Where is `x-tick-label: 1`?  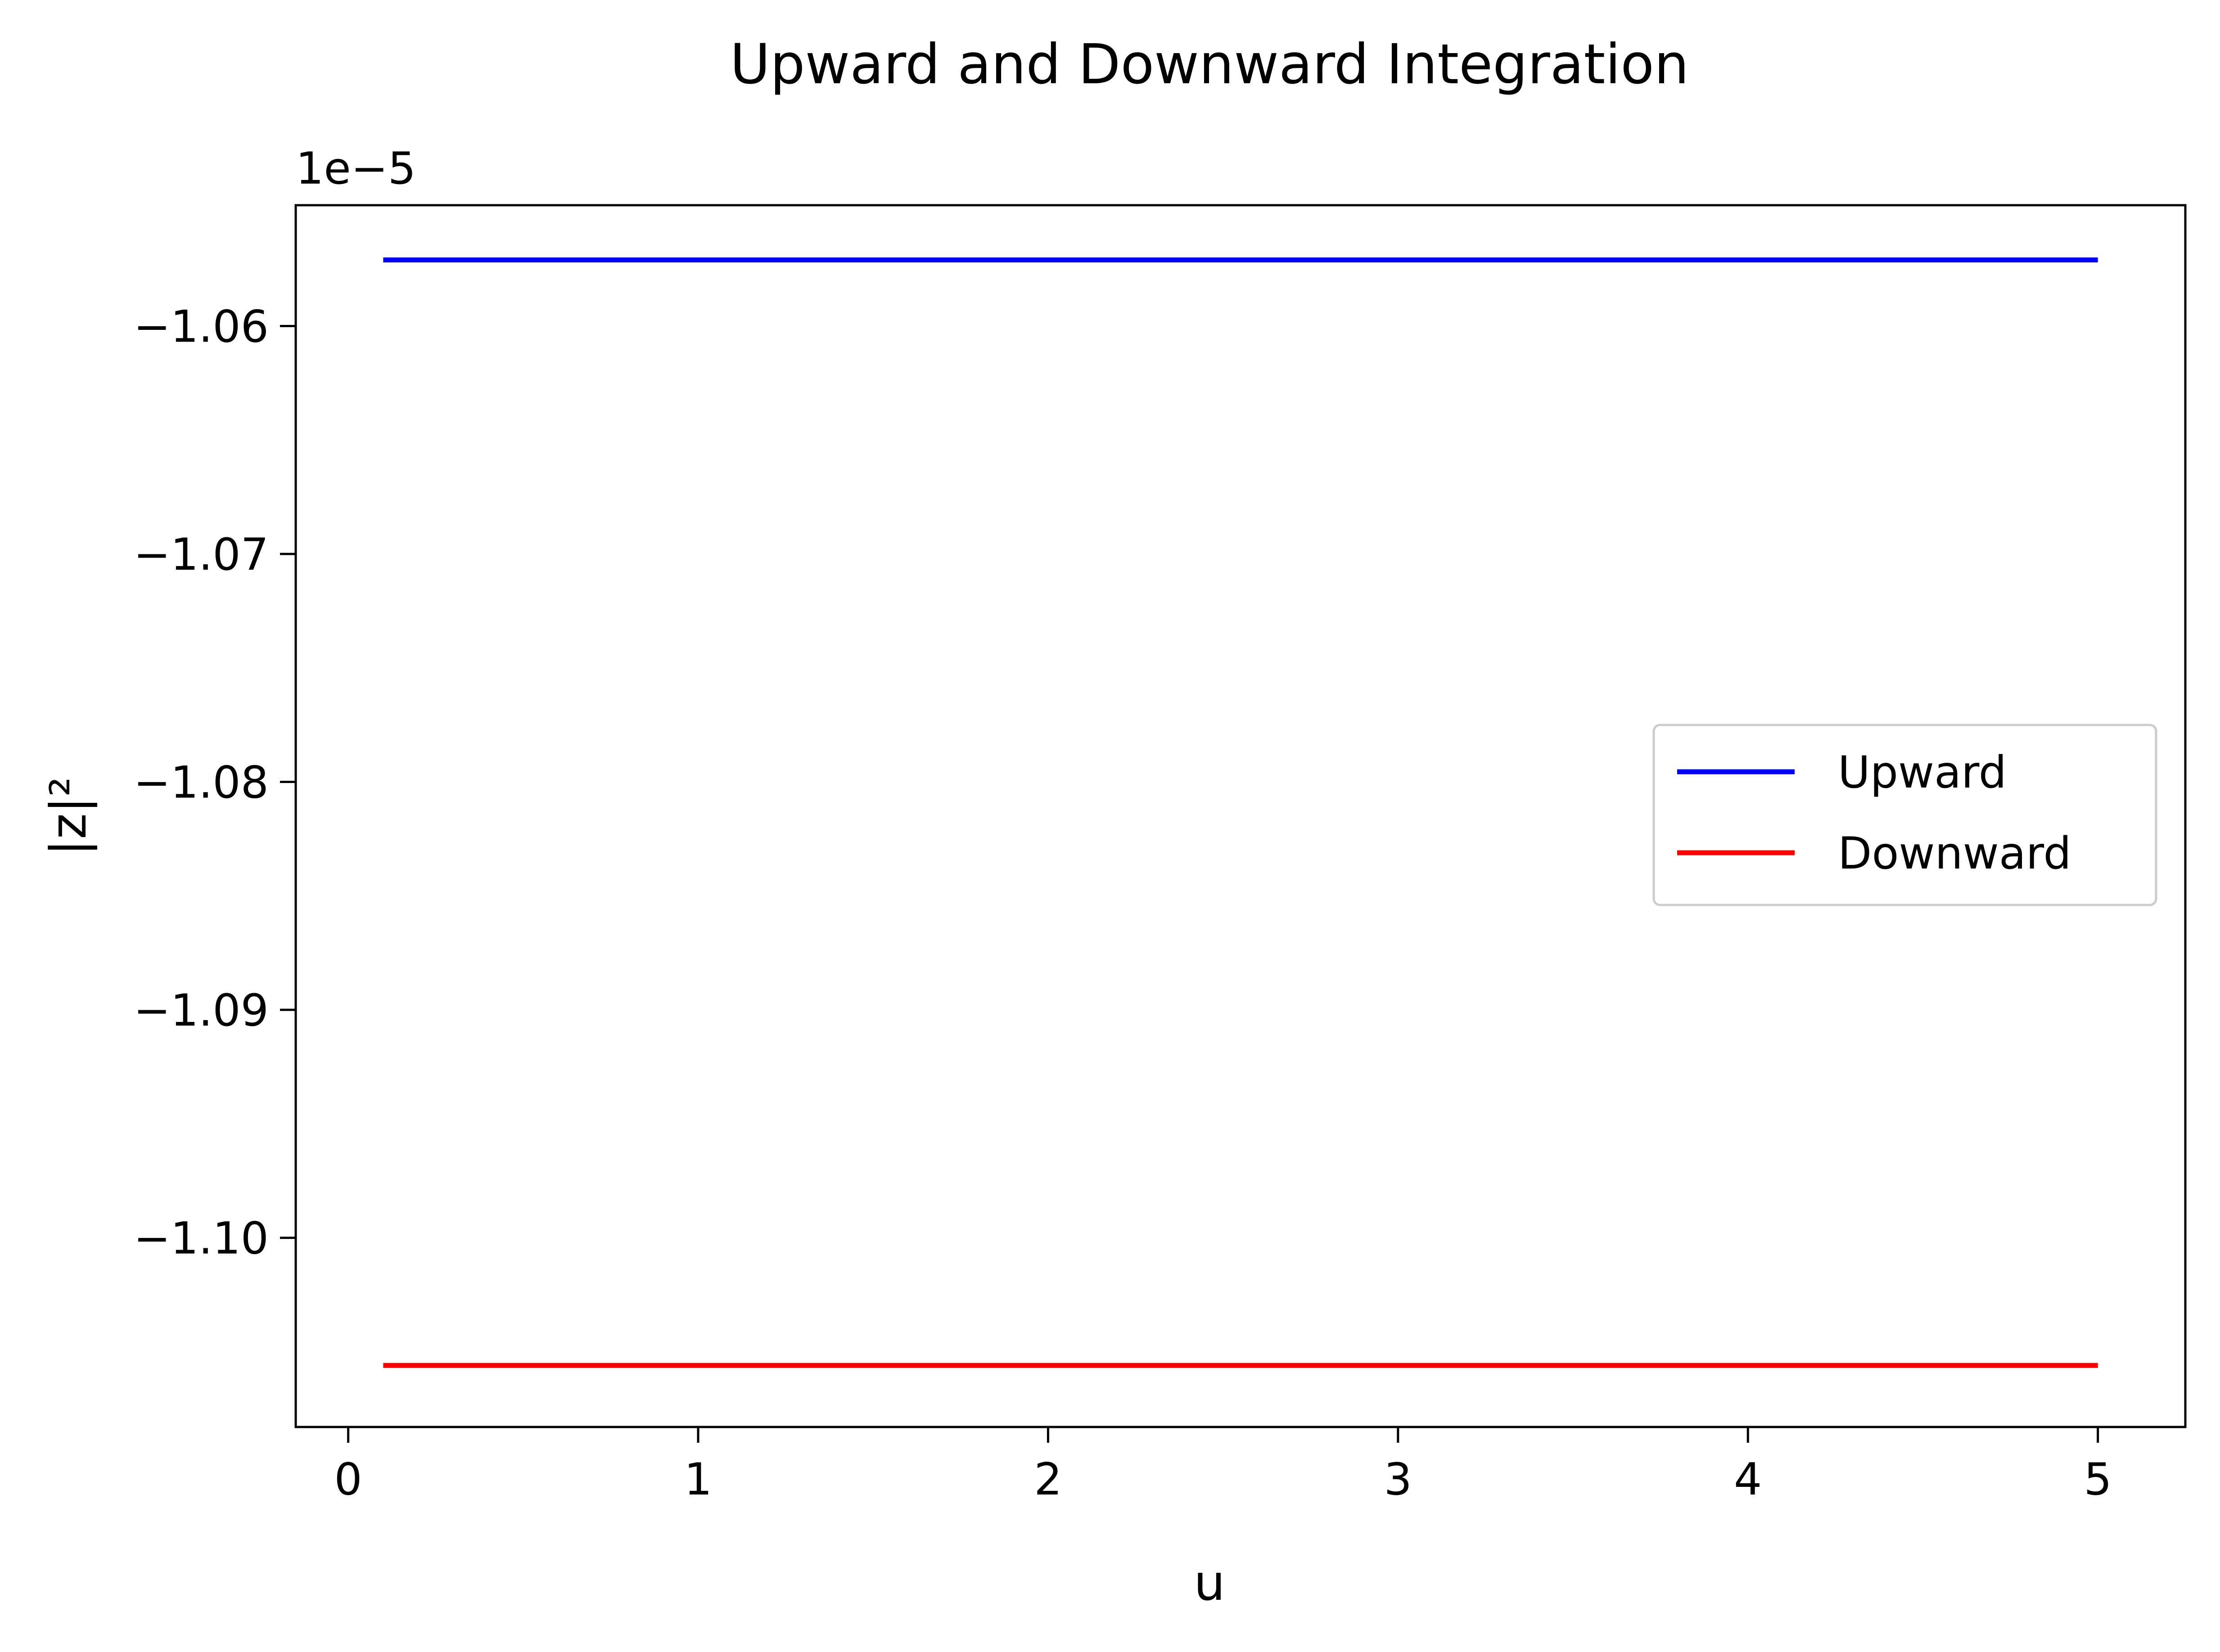 x-tick-label: 1 is located at coordinates (698, 1479).